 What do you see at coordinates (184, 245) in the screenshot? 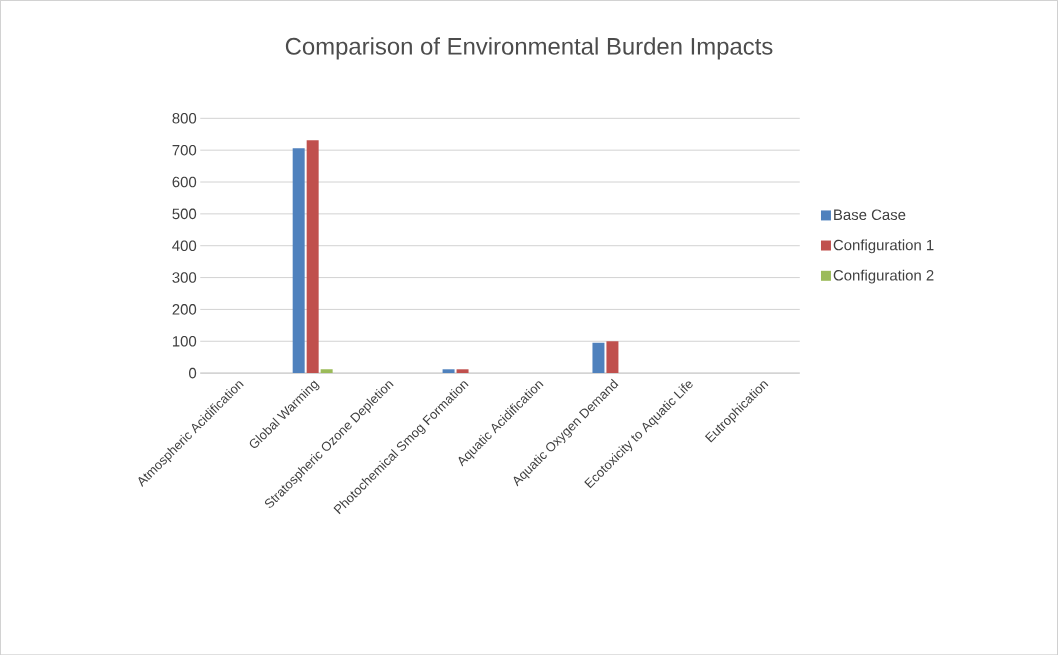
I see `y-tick-label: 400` at bounding box center [184, 245].